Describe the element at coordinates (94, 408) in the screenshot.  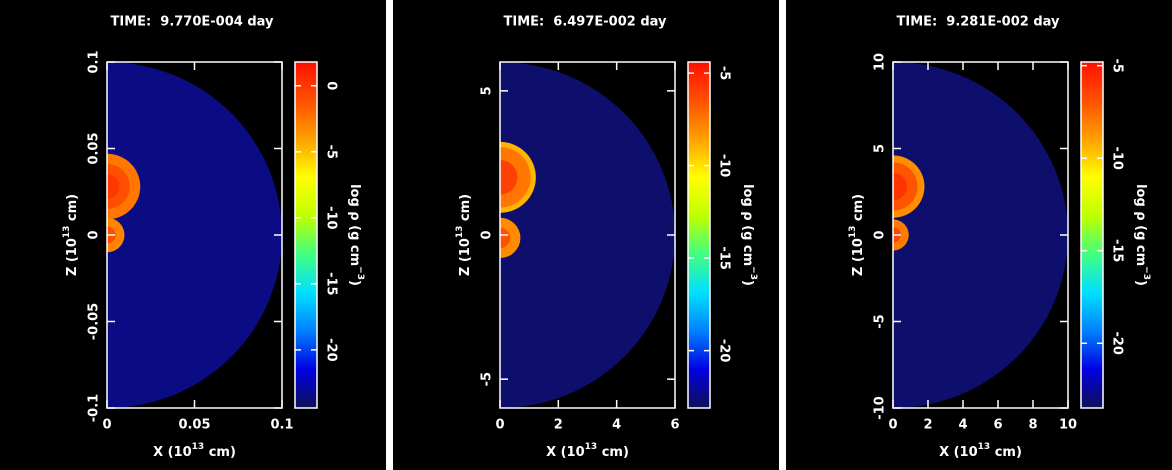
I see `y-tick-label: -0.1` at that location.